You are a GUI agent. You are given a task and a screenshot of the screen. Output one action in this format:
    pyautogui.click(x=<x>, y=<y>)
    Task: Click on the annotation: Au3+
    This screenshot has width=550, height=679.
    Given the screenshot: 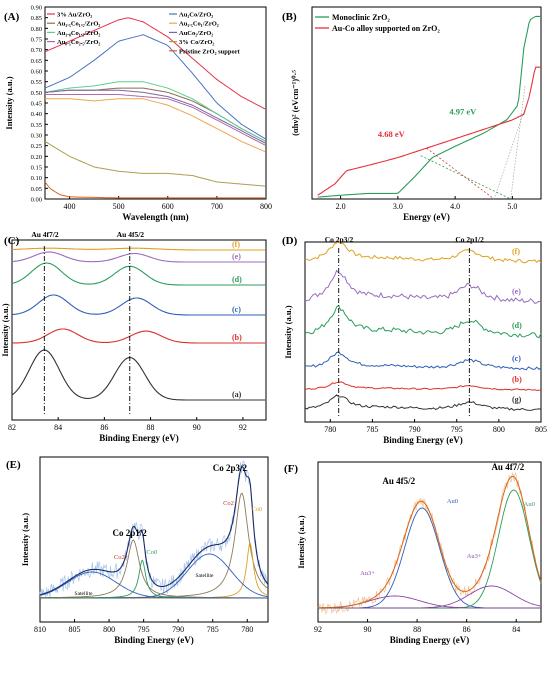 What is the action you would take?
    pyautogui.click(x=367, y=573)
    